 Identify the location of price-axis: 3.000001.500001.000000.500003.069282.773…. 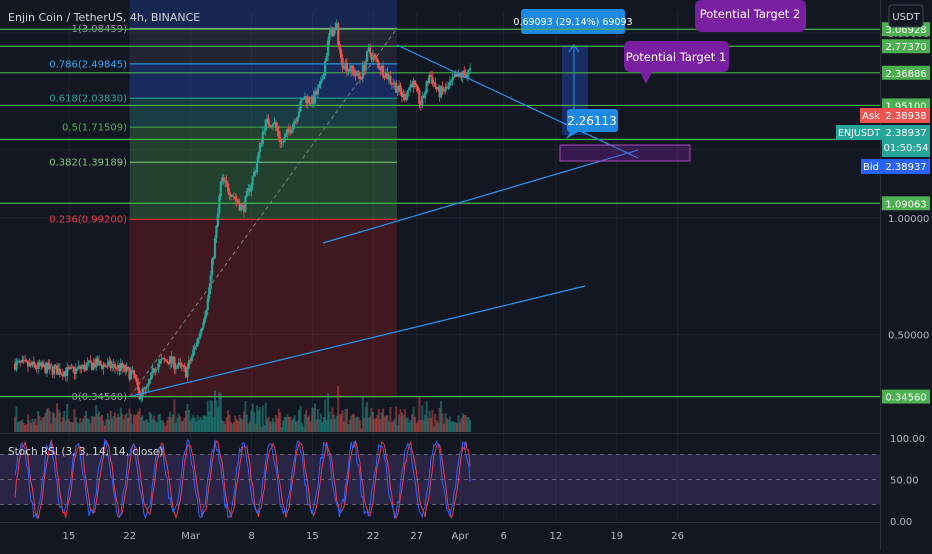
(884, 275).